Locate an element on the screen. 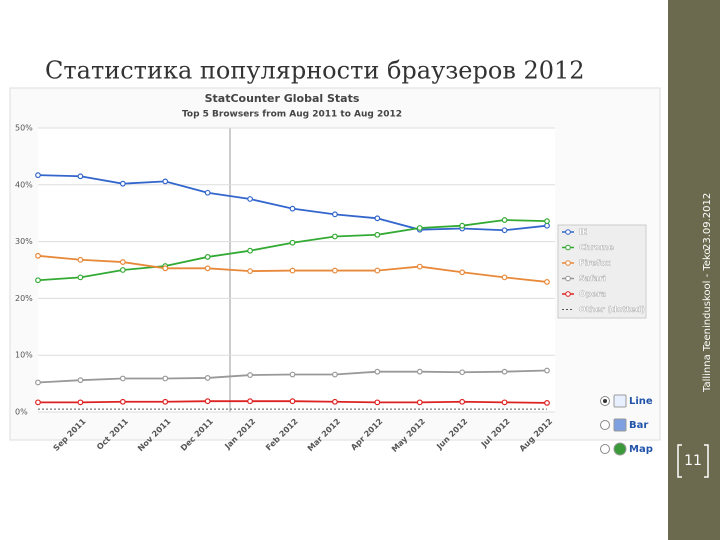 The width and height of the screenshot is (720, 540). legend-label: Opera is located at coordinates (592, 294).